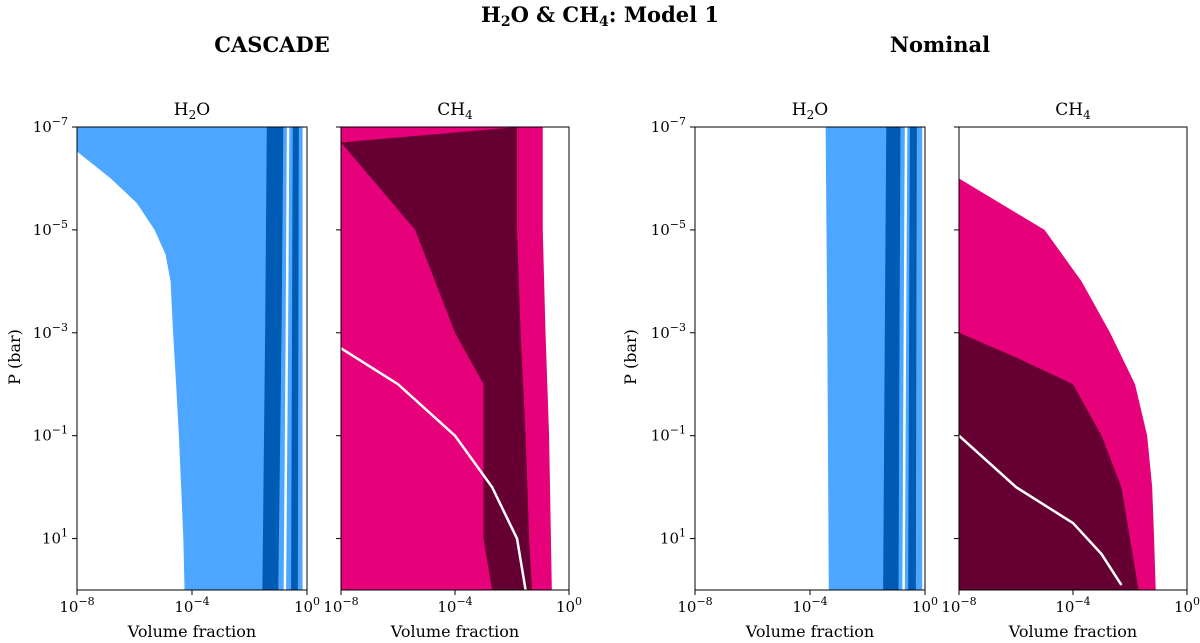  What do you see at coordinates (630, 357) in the screenshot?
I see `ylabel-right: P (bar)` at bounding box center [630, 357].